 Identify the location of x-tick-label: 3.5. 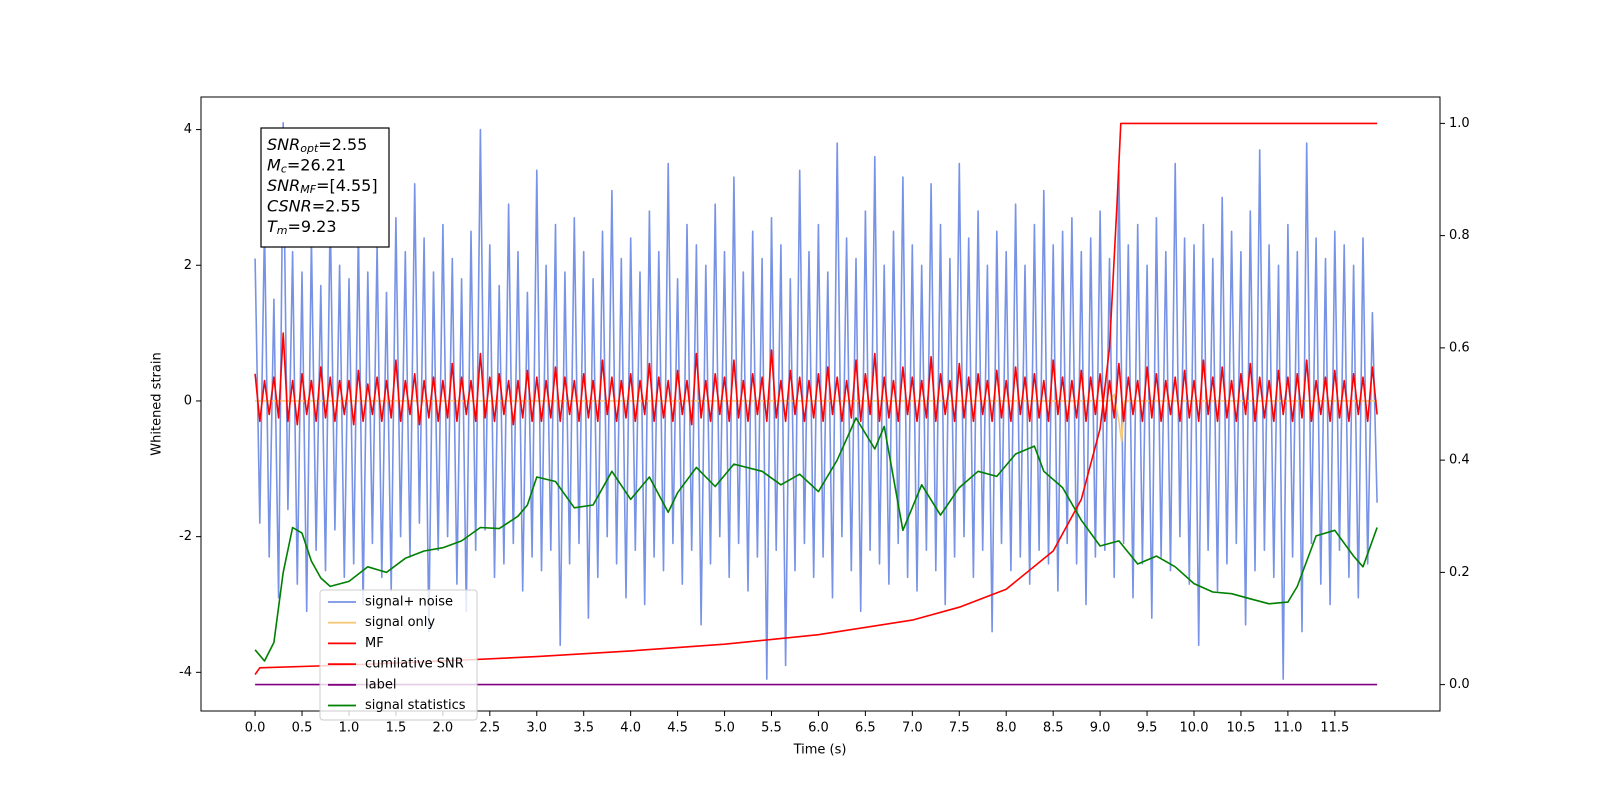
(583, 728).